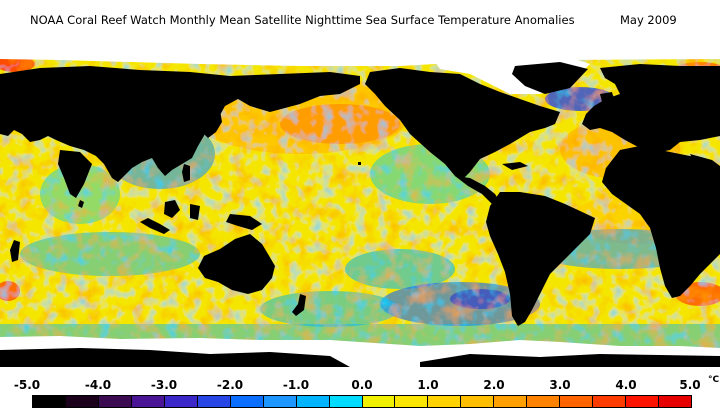 The image size is (720, 411). Describe the element at coordinates (648, 20) in the screenshot. I see `map-date: May 2009` at that location.